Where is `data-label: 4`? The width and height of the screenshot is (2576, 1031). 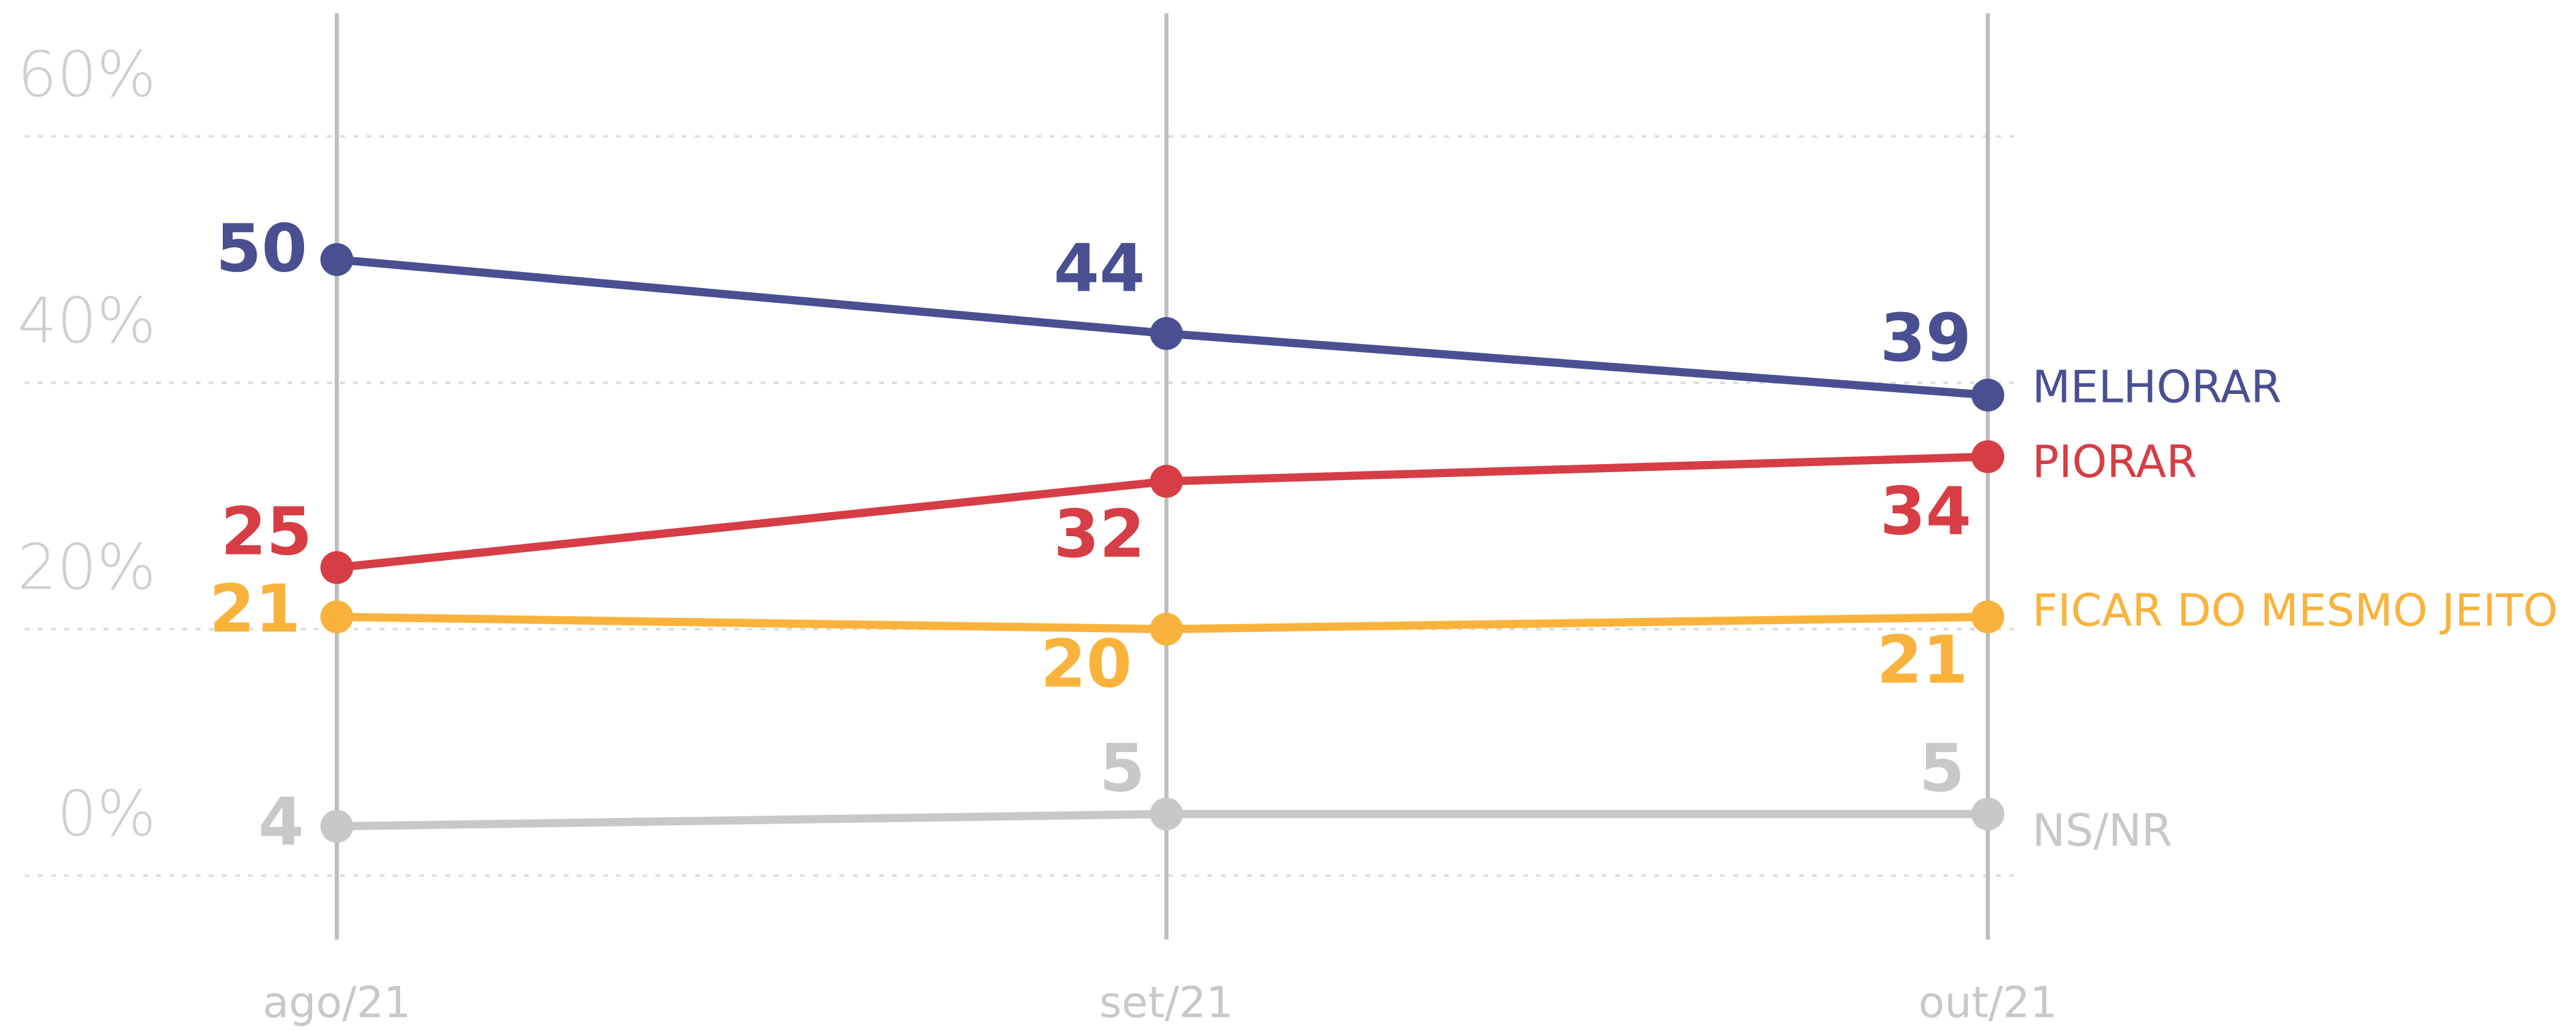 data-label: 4 is located at coordinates (281, 822).